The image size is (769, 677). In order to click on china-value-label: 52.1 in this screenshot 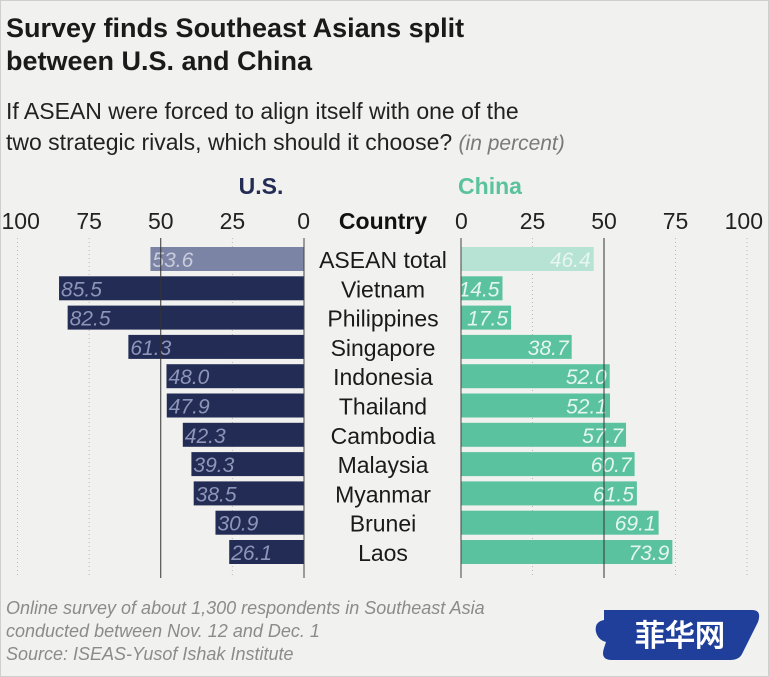, I will do `click(586, 407)`.